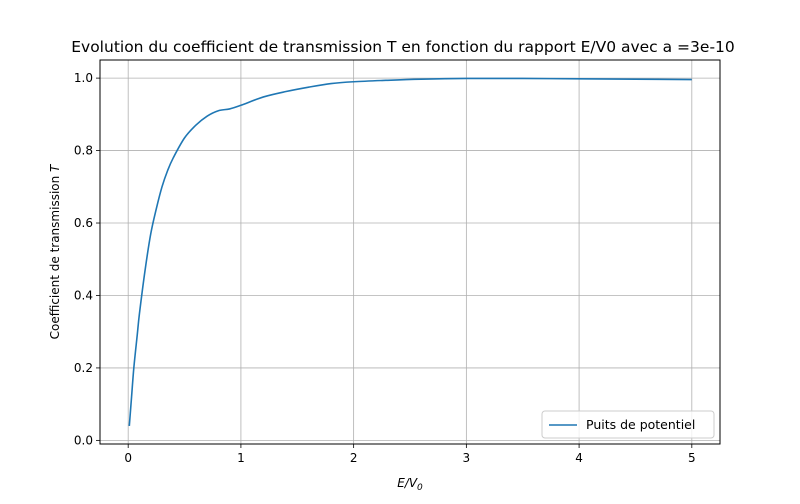 The image size is (800, 504). I want to click on x-tick-label: 0, so click(128, 458).